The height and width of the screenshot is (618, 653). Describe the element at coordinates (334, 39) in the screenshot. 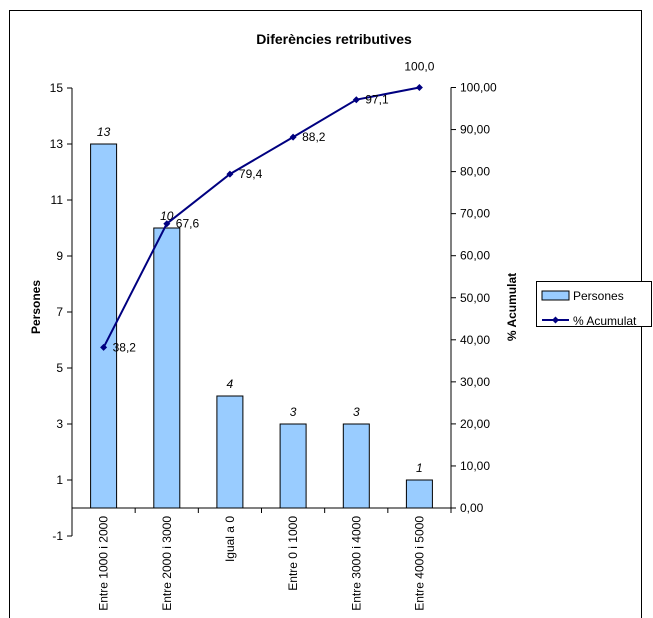

I see `chart-title: Diferències retributives` at that location.